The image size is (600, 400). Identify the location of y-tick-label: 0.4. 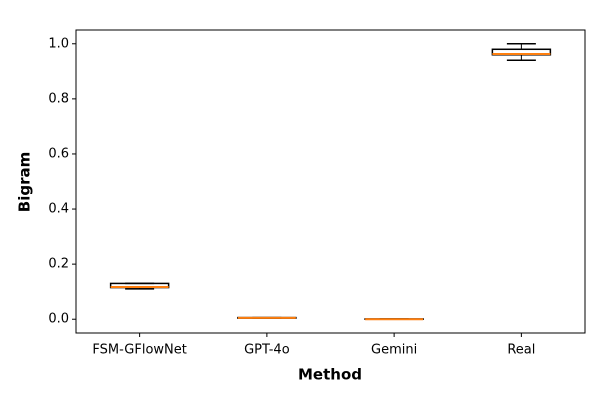
(58, 209).